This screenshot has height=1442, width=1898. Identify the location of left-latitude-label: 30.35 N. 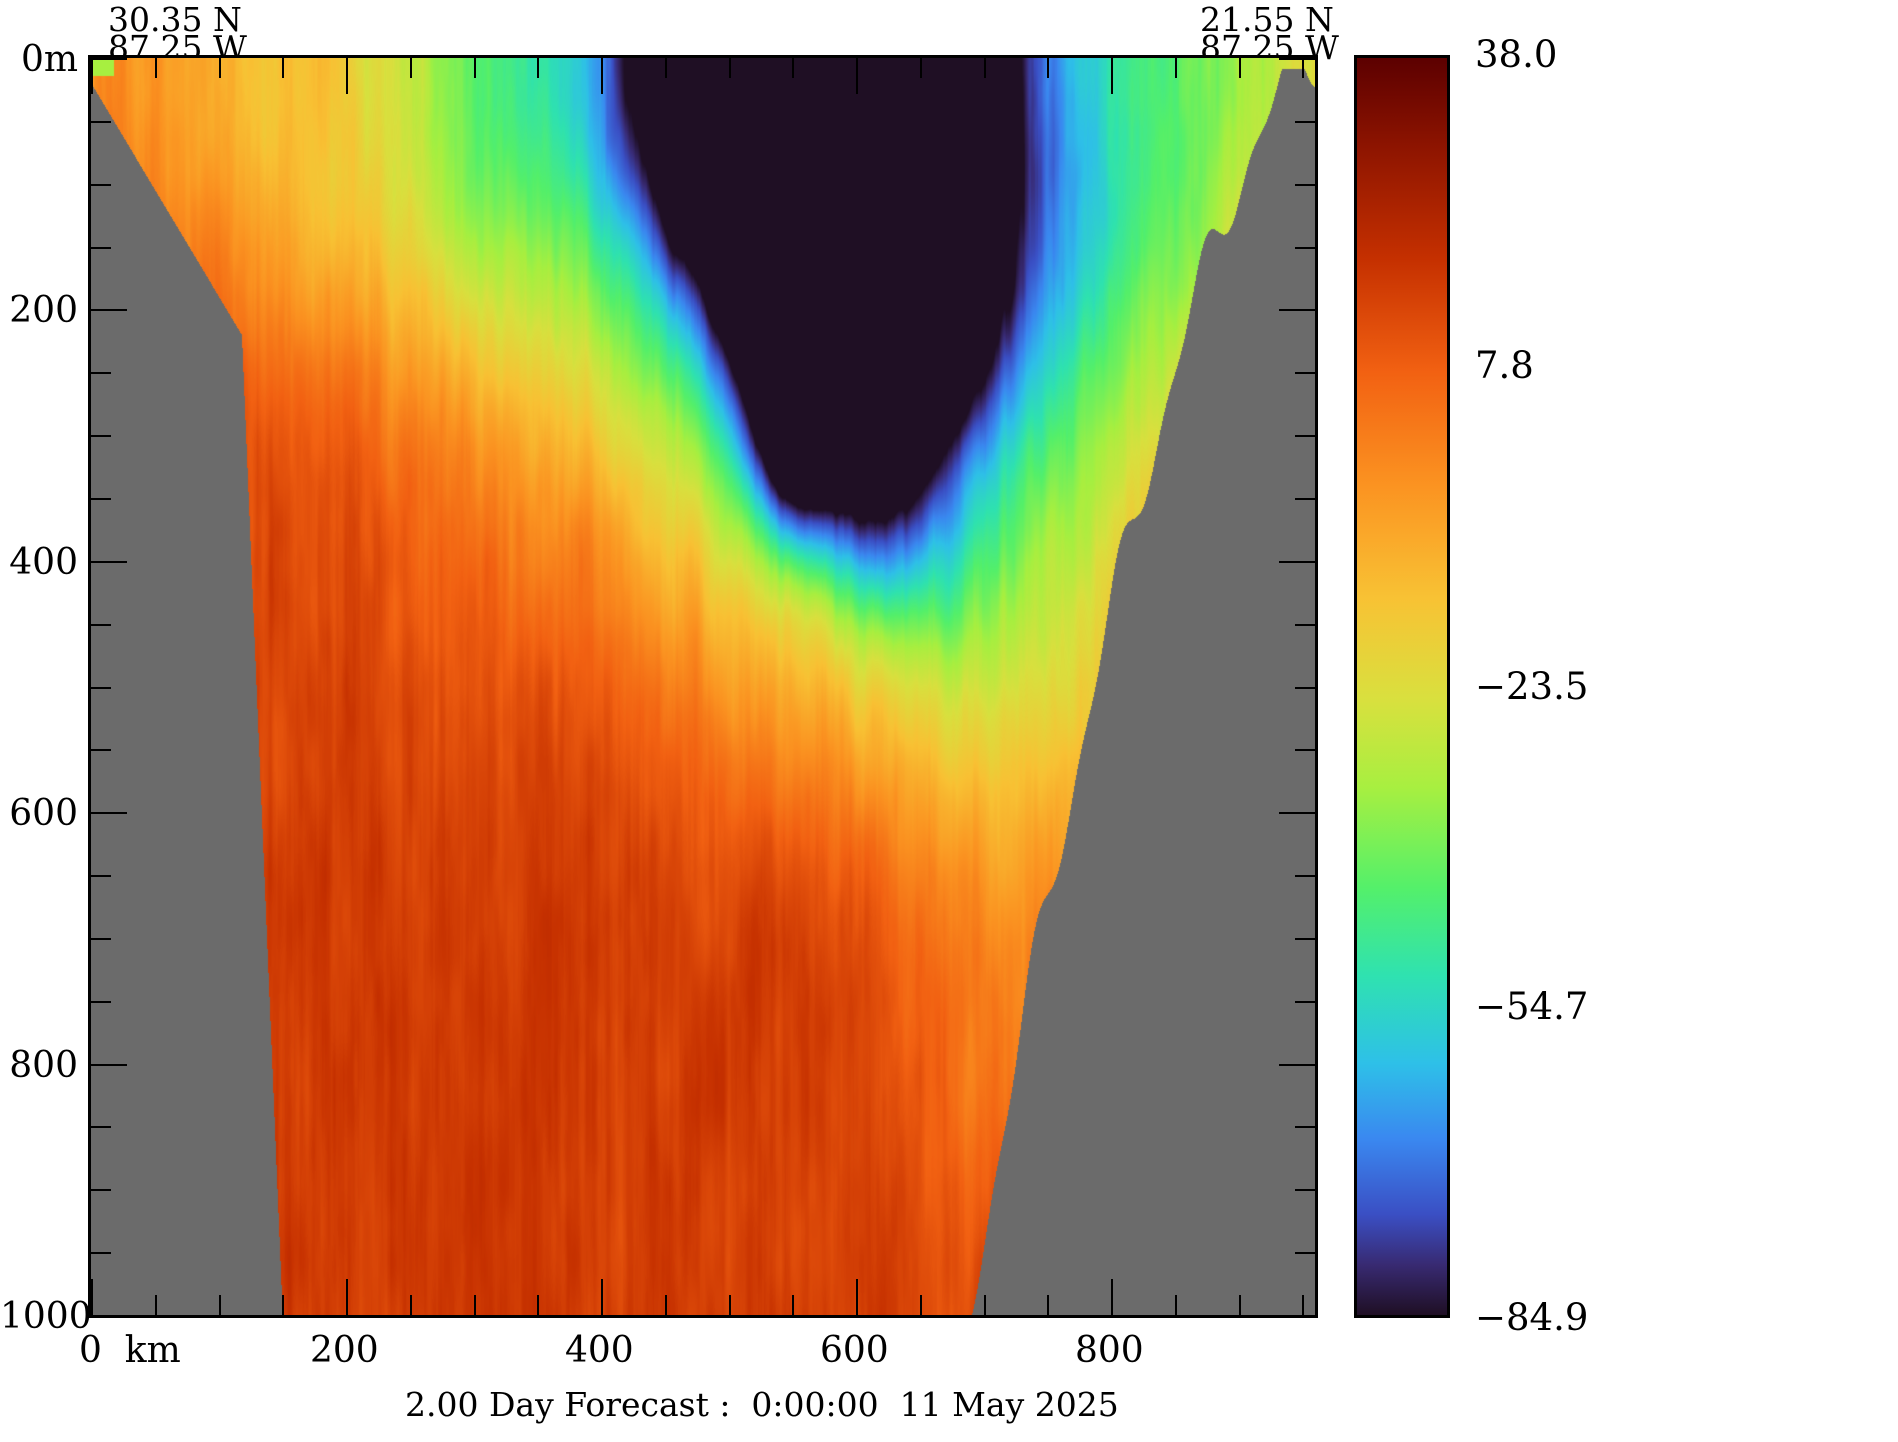
(175, 19).